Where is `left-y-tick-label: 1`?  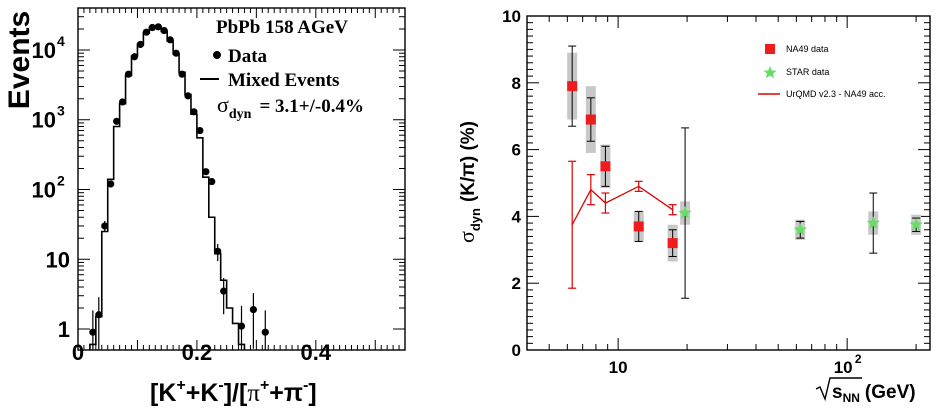 left-y-tick-label: 1 is located at coordinates (64, 329).